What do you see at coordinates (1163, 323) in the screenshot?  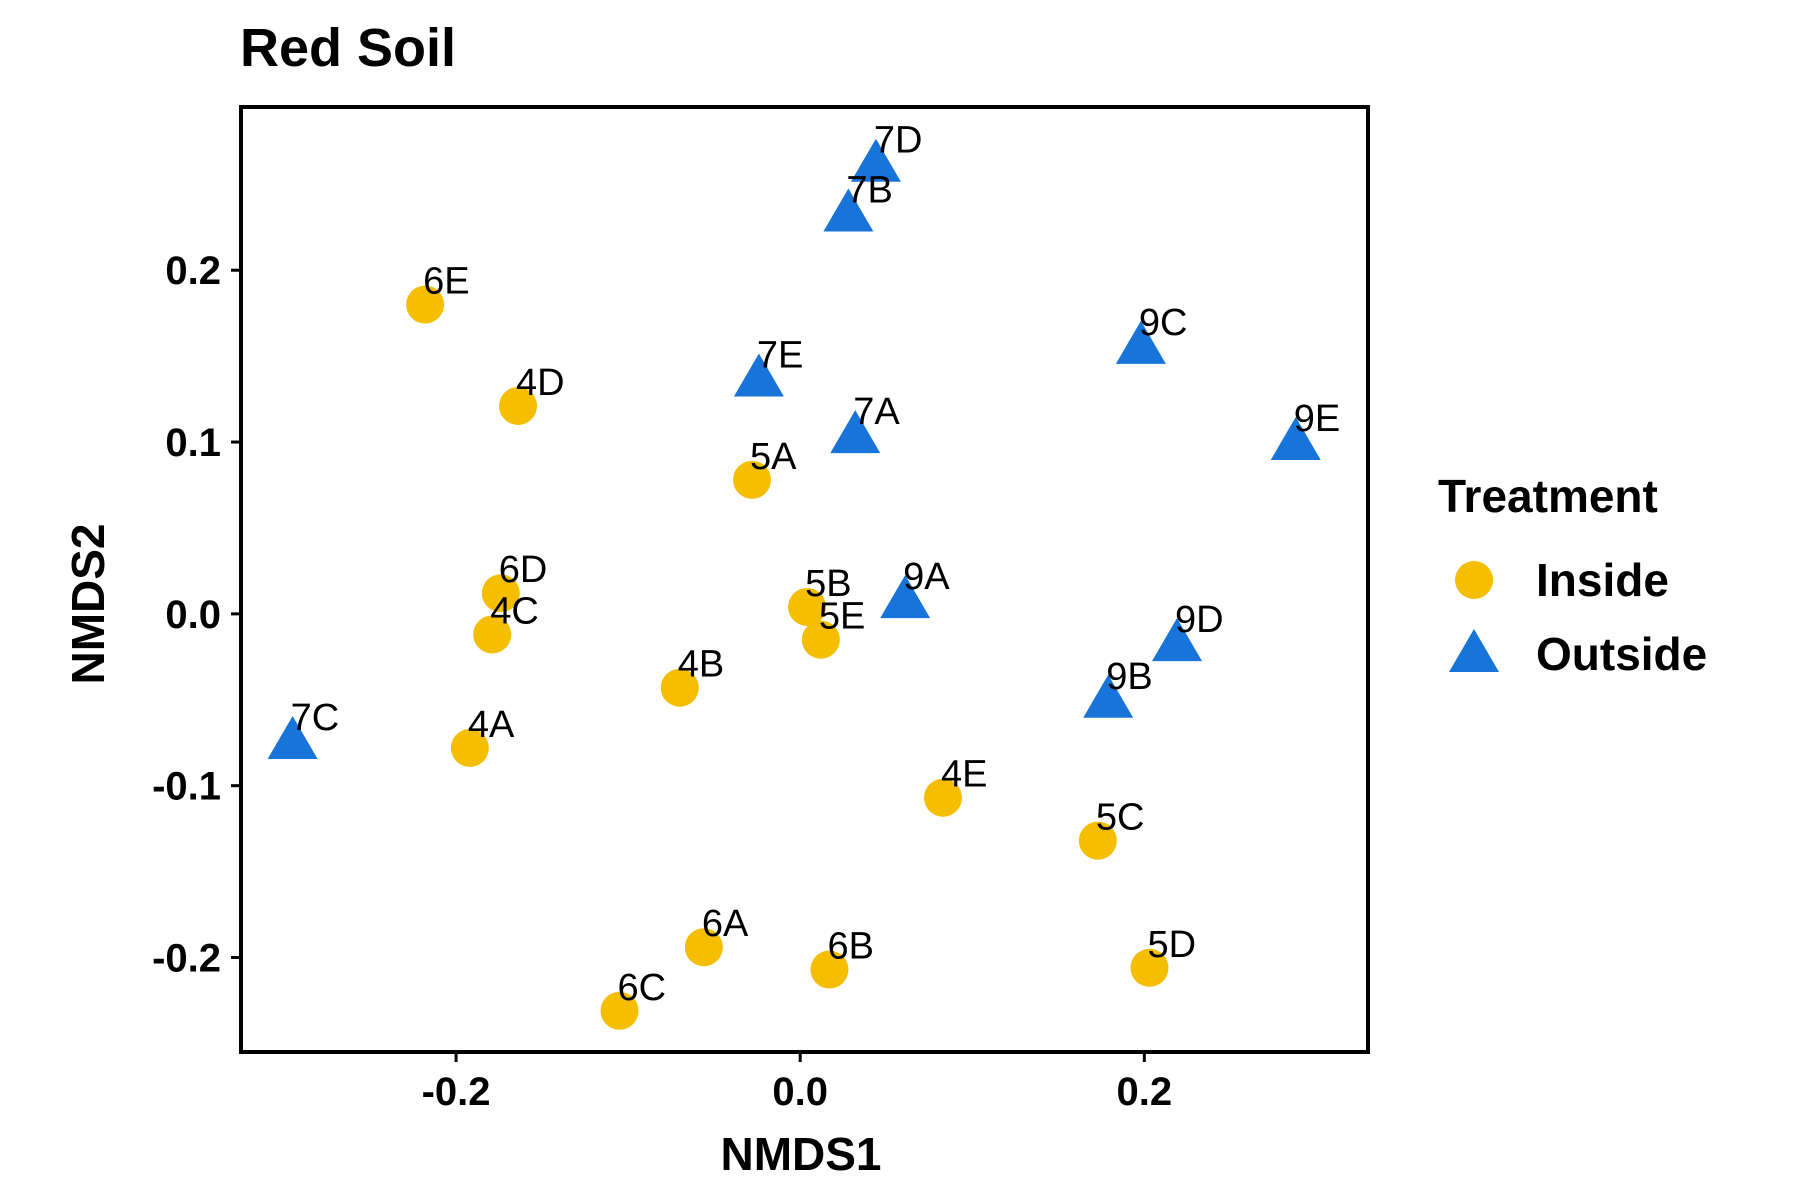 I see `point-label: 9C` at bounding box center [1163, 323].